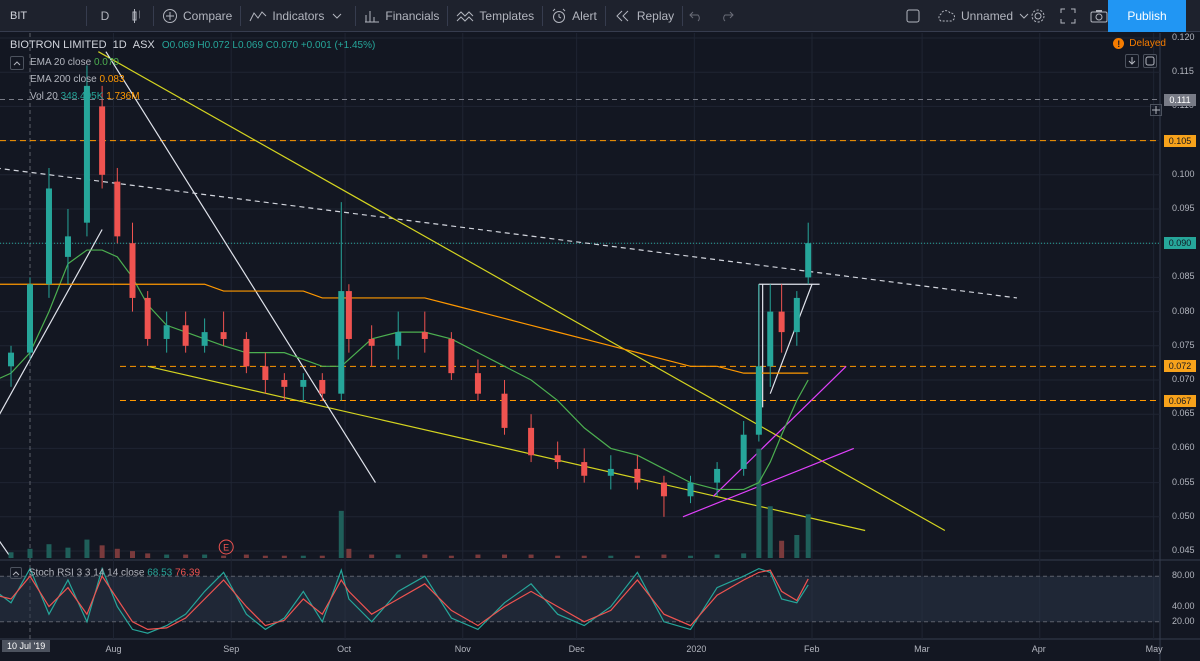 The height and width of the screenshot is (661, 1200). Describe the element at coordinates (17, 63) in the screenshot. I see `collapse-legend-button` at that location.